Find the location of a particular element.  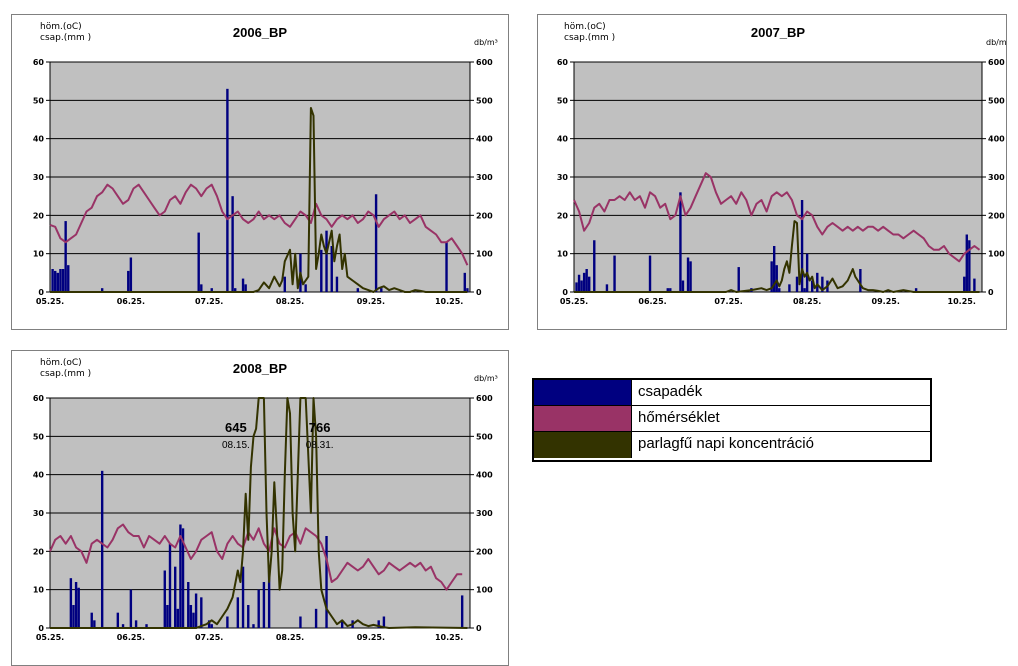

legend-label-temperature: hőmérséklet is located at coordinates (679, 417).